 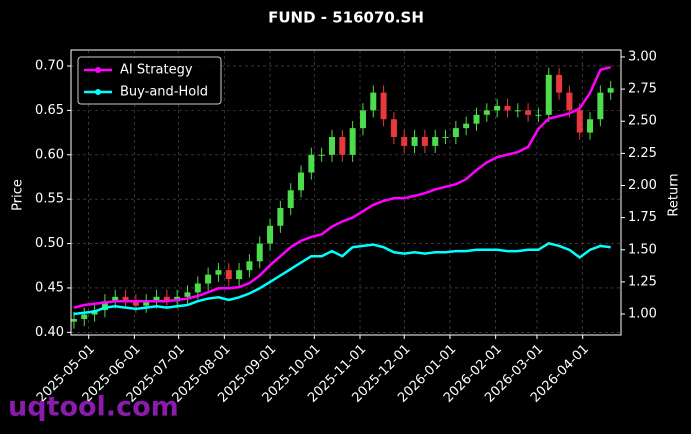 What do you see at coordinates (642, 56) in the screenshot?
I see `y2-tick-label: 3.00` at bounding box center [642, 56].